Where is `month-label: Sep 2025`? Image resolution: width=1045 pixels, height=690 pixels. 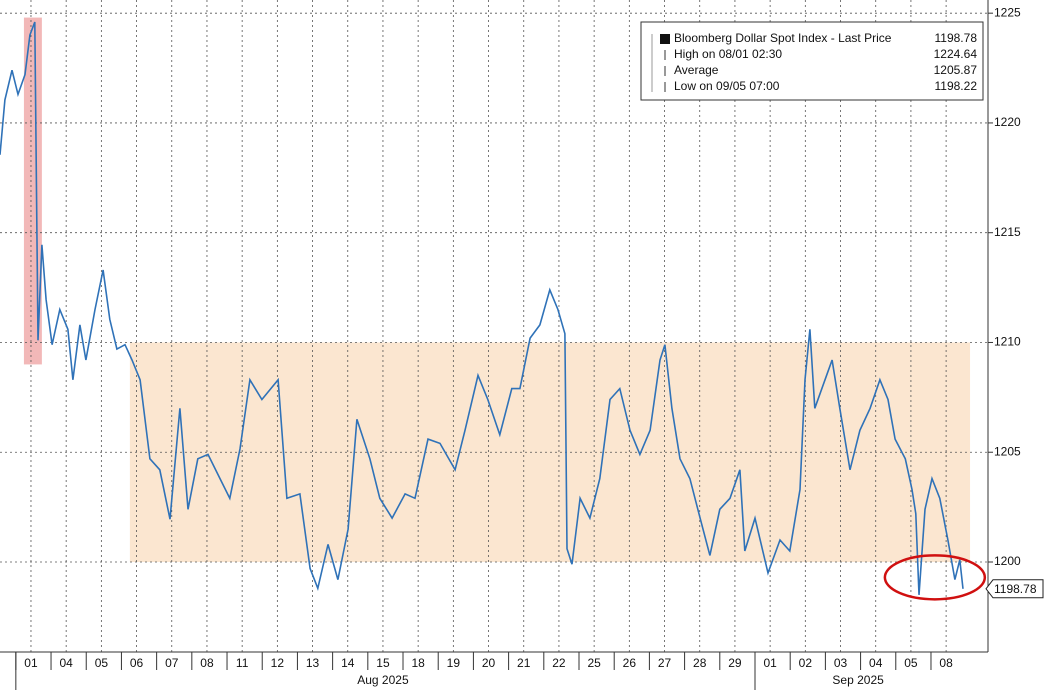 month-label: Sep 2025 is located at coordinates (858, 680).